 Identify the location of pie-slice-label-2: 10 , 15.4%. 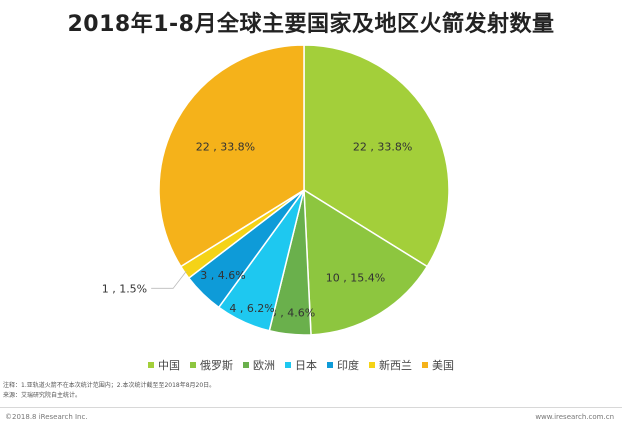
(355, 277).